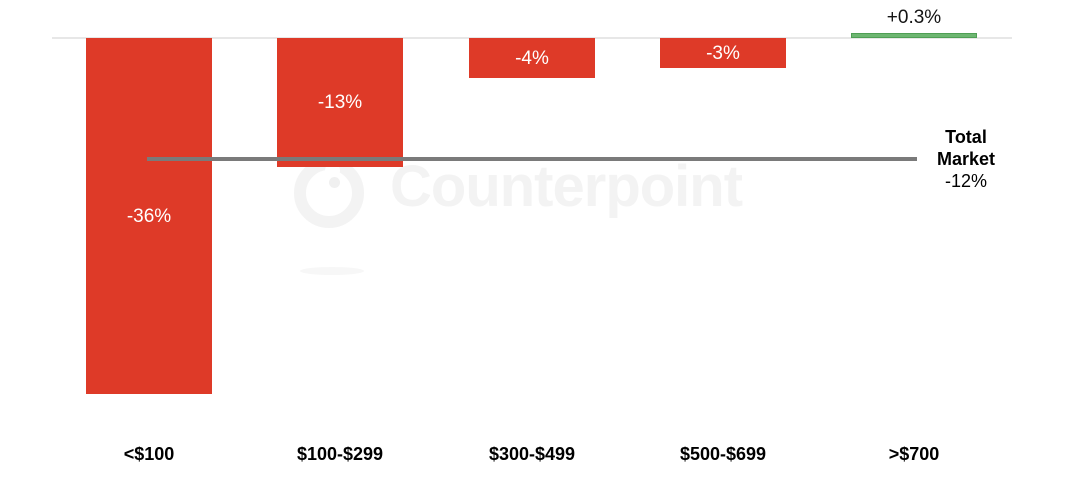 This screenshot has height=485, width=1080. Describe the element at coordinates (532, 454) in the screenshot. I see `x-axis-label-300-499: $300-$499` at that location.